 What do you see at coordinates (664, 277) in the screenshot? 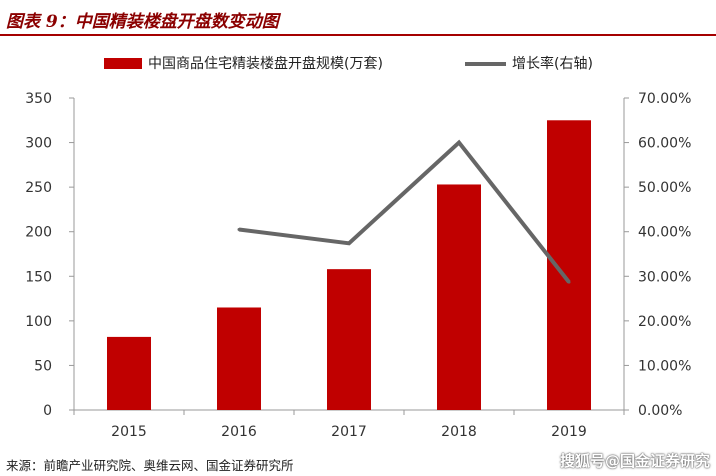
I see `y-right-tick-label: 30.00%` at bounding box center [664, 277].